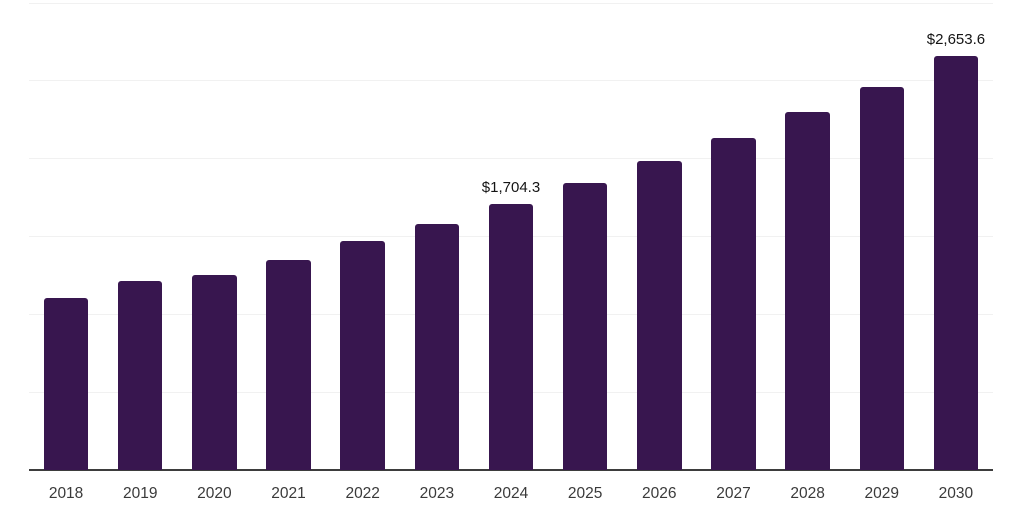  I want to click on x-axis-line, so click(511, 470).